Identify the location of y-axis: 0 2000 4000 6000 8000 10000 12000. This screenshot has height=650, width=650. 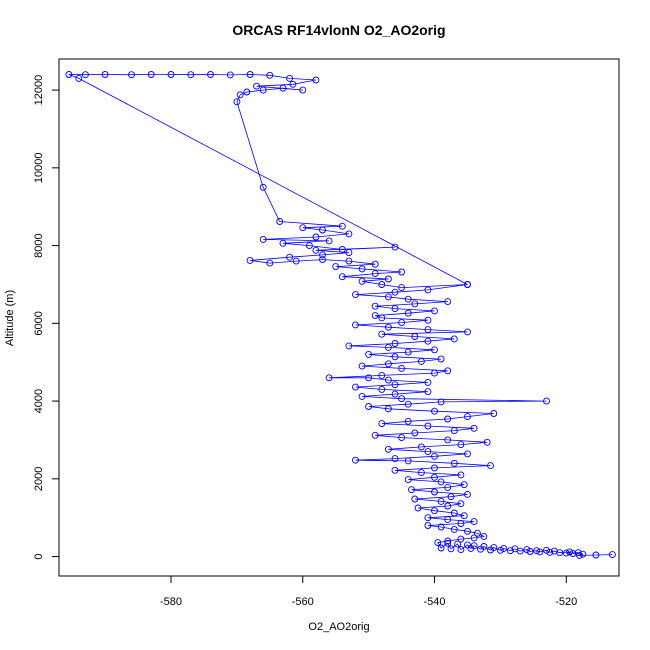
(46, 317).